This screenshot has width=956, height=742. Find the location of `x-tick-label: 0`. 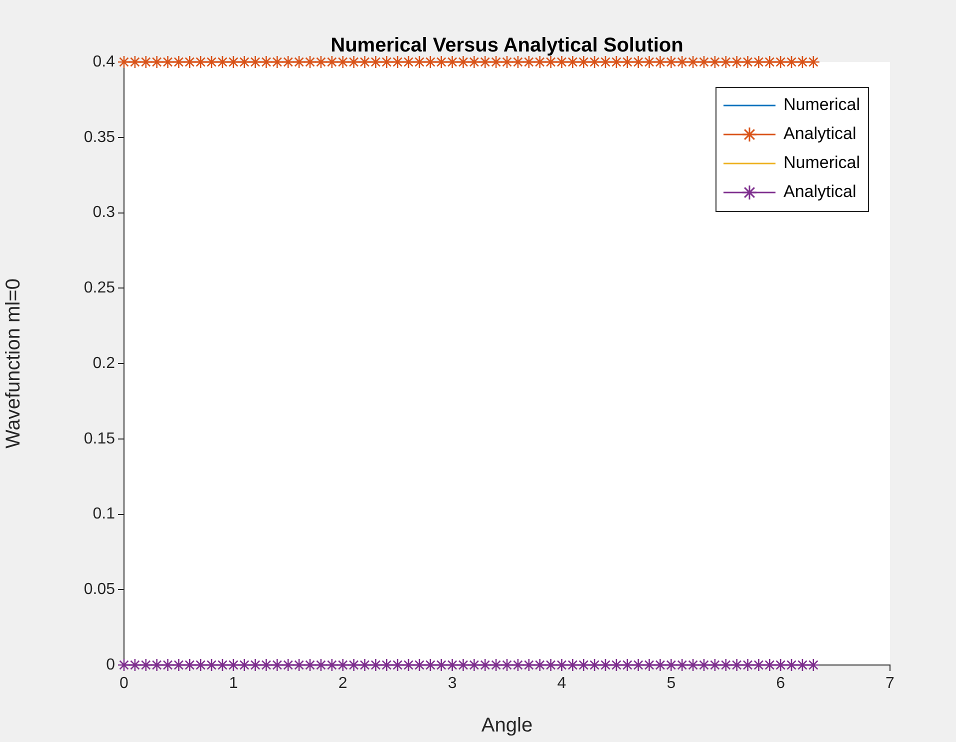

x-tick-label: 0 is located at coordinates (124, 683).